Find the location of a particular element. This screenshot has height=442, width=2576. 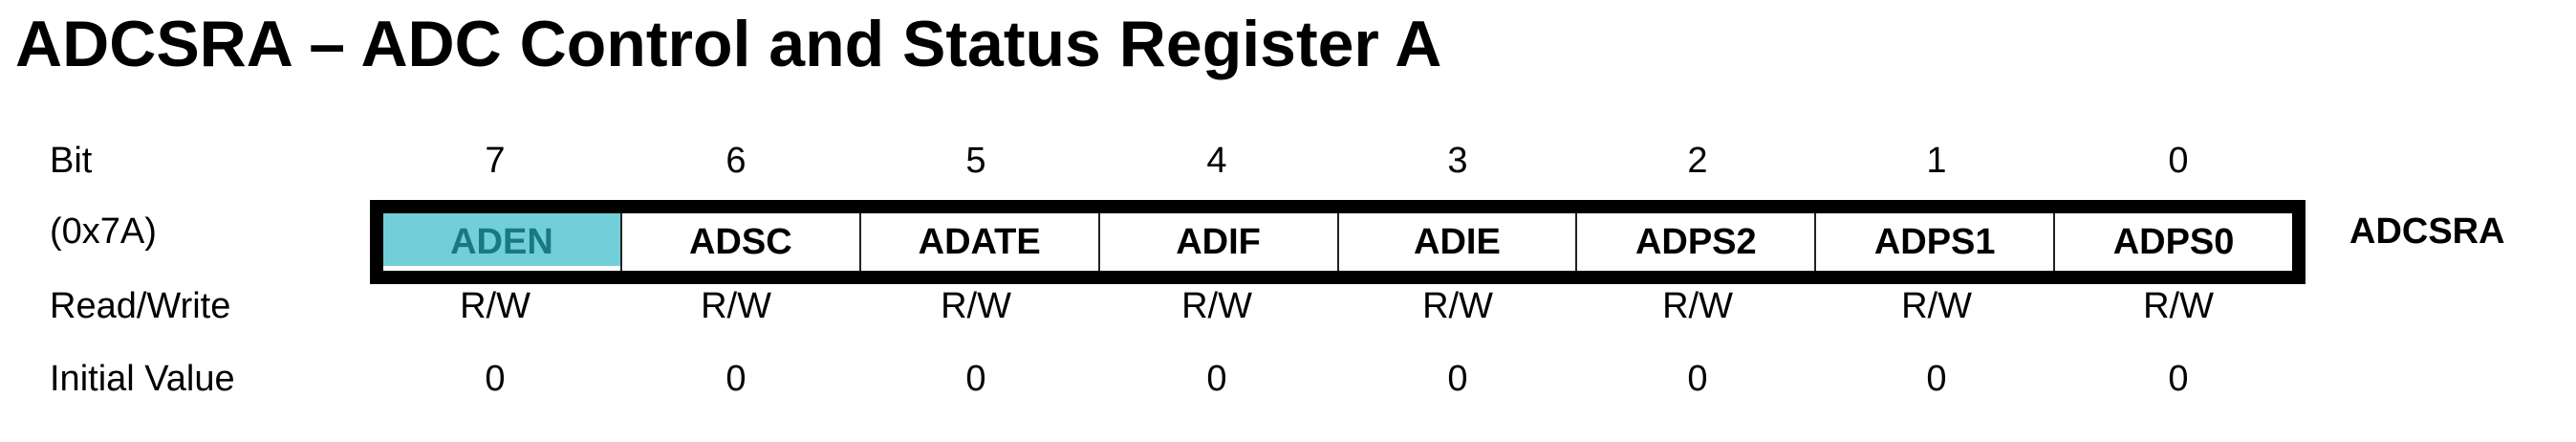

bit-row-label: Bit is located at coordinates (71, 161).